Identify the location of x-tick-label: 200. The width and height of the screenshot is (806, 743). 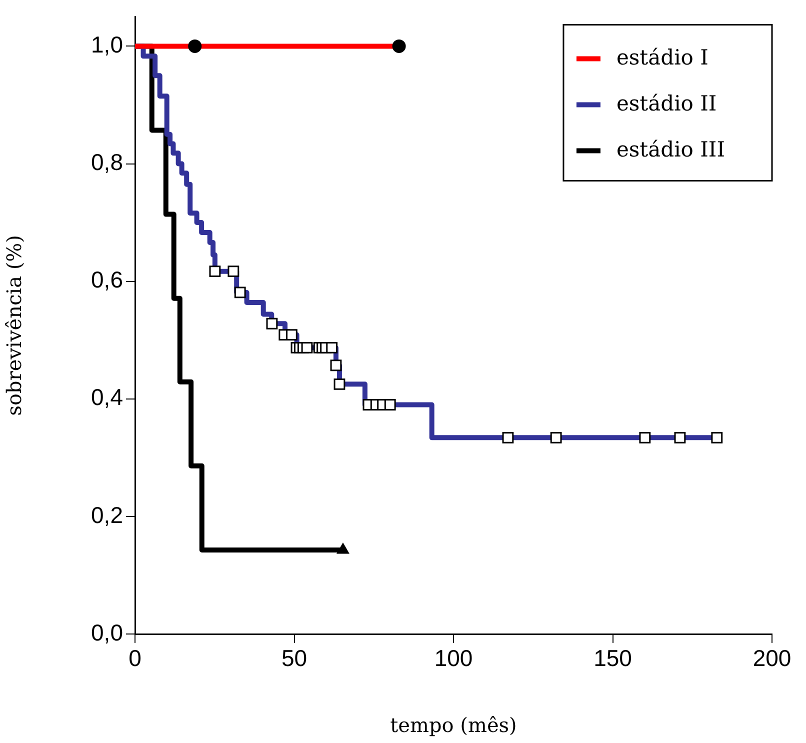
(772, 658).